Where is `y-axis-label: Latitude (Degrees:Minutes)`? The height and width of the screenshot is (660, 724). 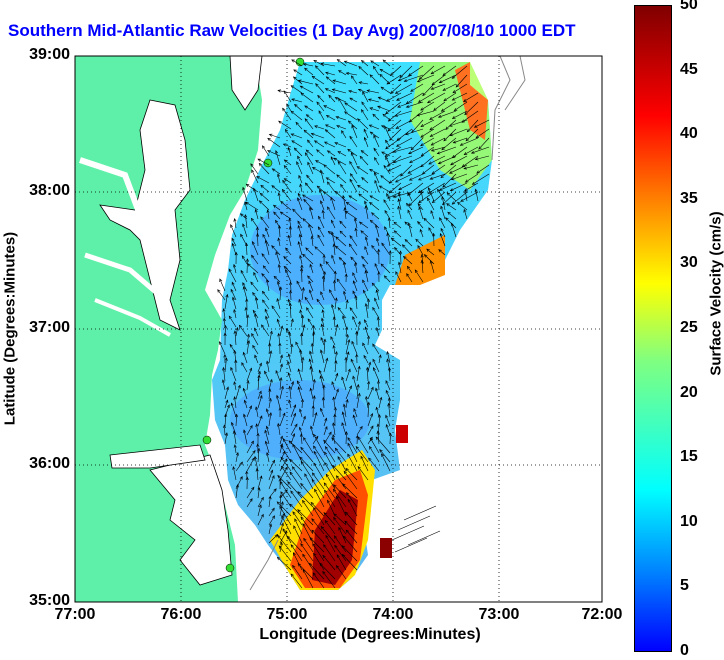 y-axis-label: Latitude (Degrees:Minutes) is located at coordinates (10, 329).